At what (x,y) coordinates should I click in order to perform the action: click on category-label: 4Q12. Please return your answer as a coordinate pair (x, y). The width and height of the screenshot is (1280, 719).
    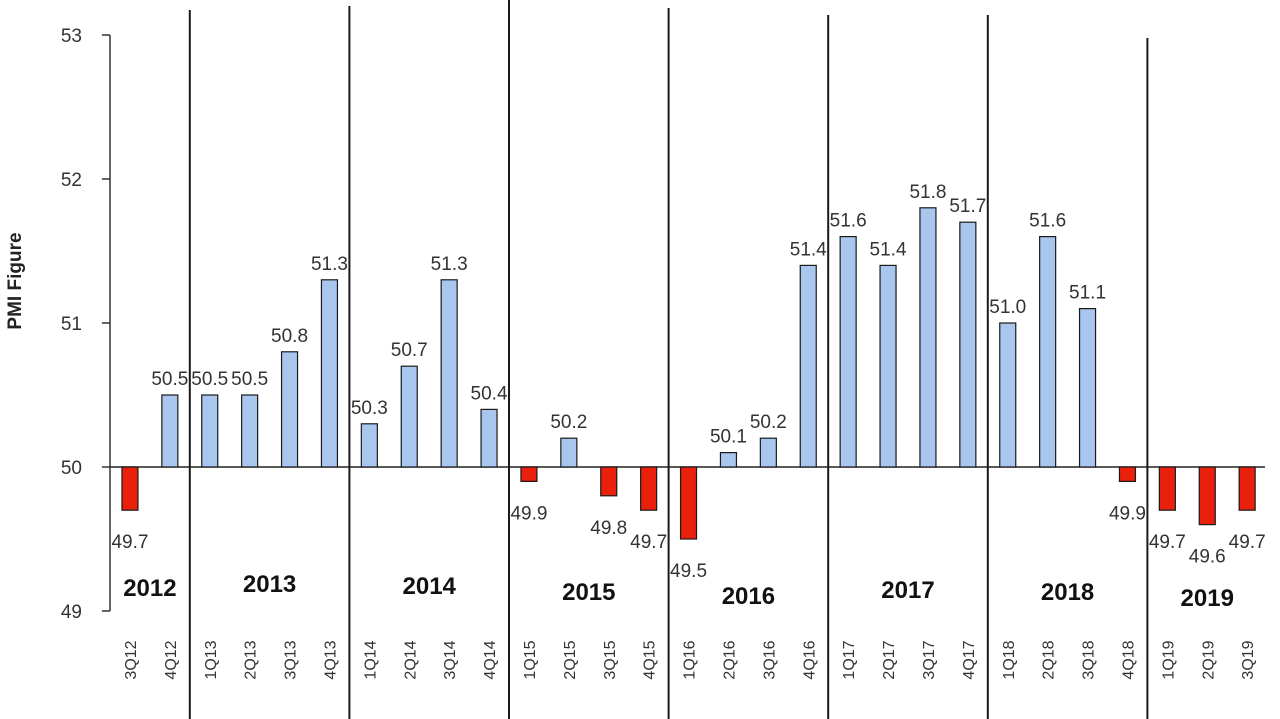
    Looking at the image, I should click on (171, 659).